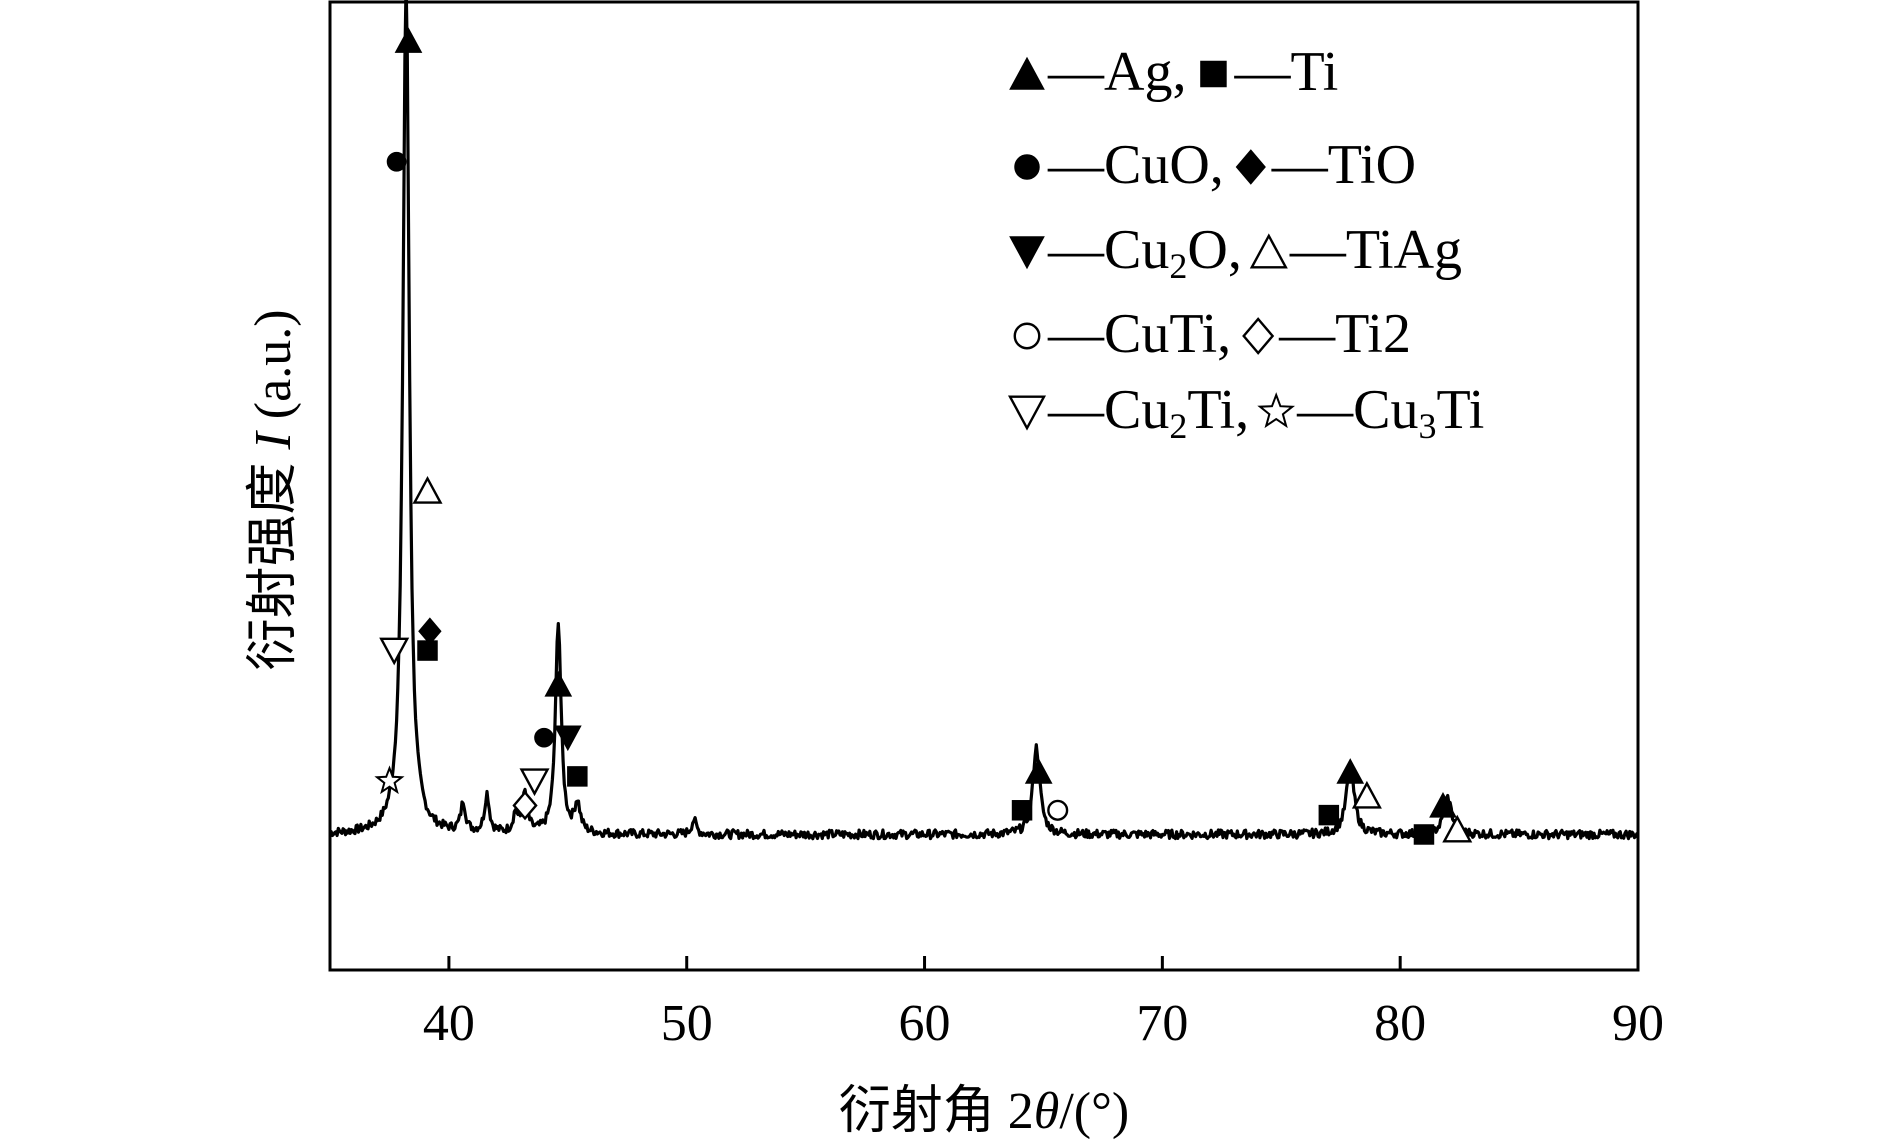 This screenshot has width=1890, height=1146. What do you see at coordinates (1390, 412) in the screenshot?
I see `legend-entry-label: —Cu3Ti` at bounding box center [1390, 412].